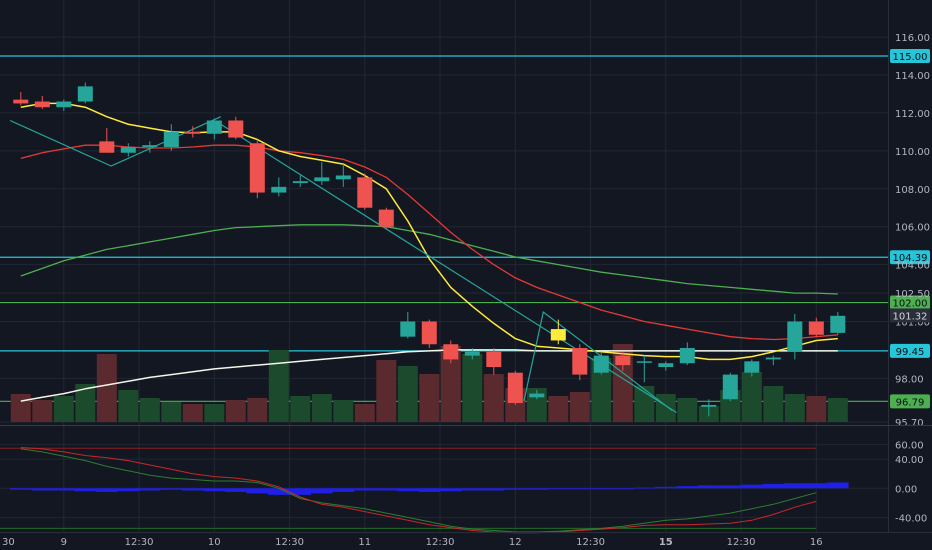  I want to click on time-tick-label: 16, so click(816, 542).